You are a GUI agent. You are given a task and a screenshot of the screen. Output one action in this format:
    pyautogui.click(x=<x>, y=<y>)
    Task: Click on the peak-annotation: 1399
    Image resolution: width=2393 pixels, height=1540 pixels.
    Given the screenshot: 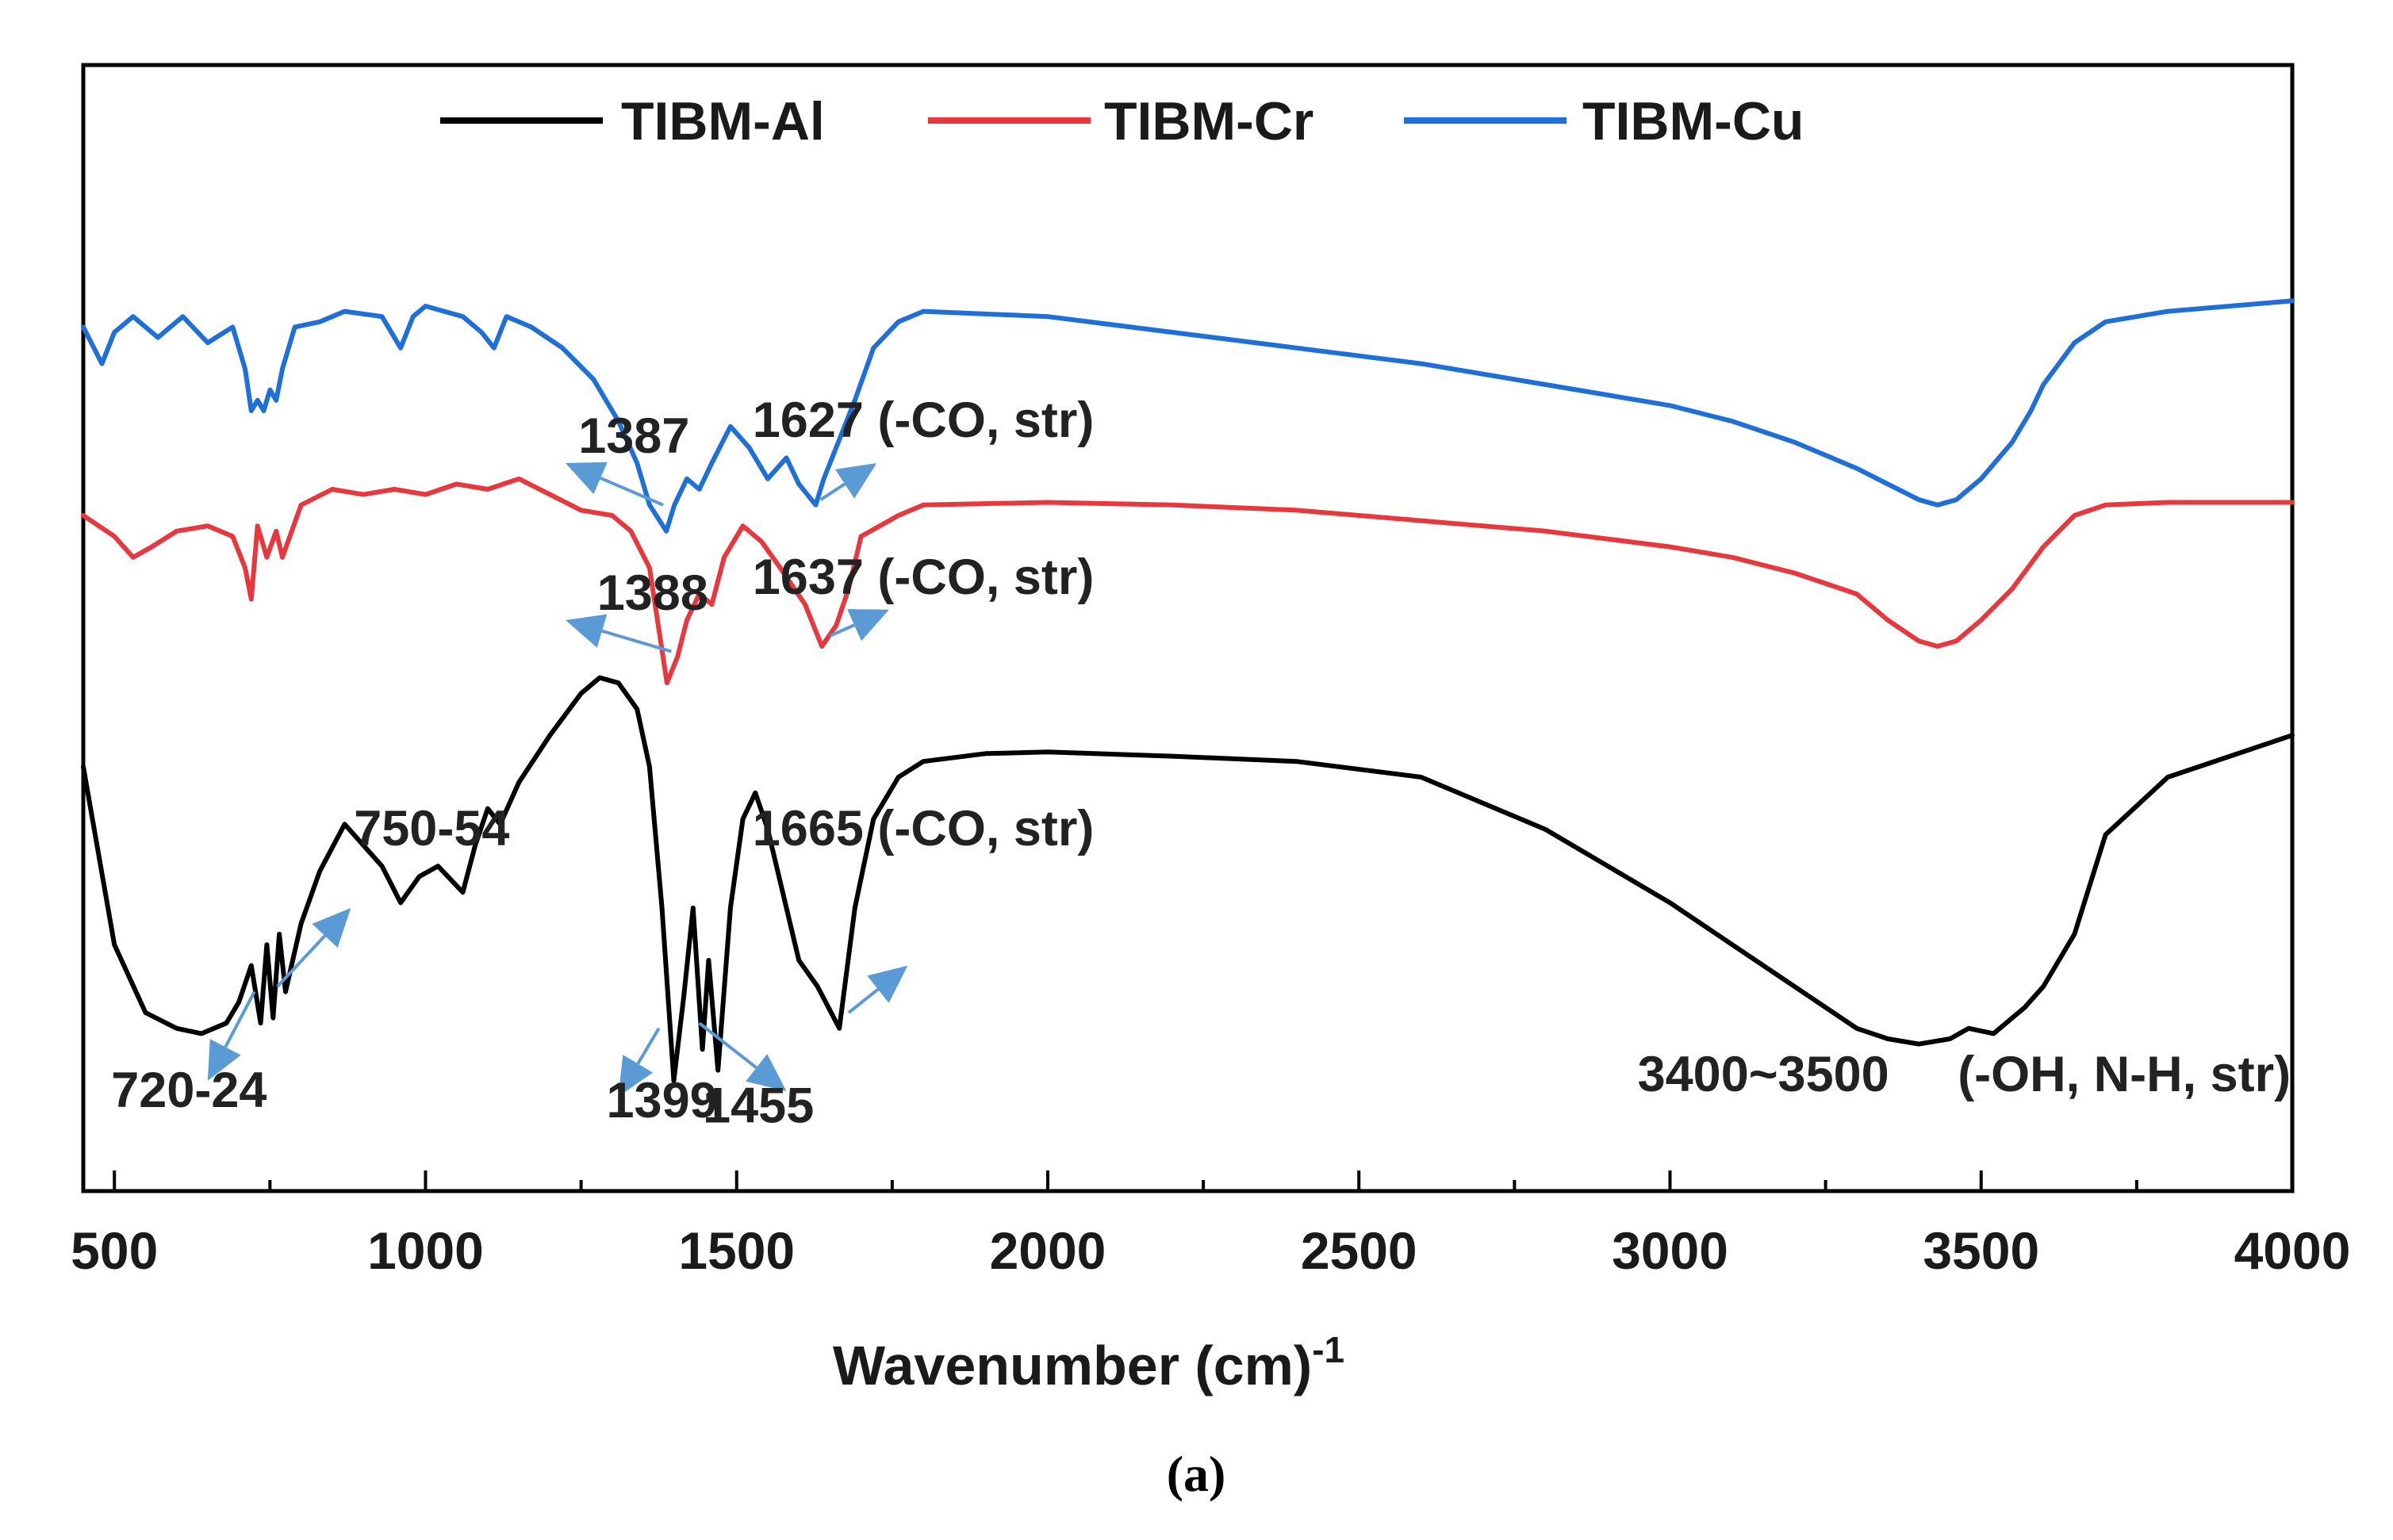 What is the action you would take?
    pyautogui.click(x=662, y=1100)
    